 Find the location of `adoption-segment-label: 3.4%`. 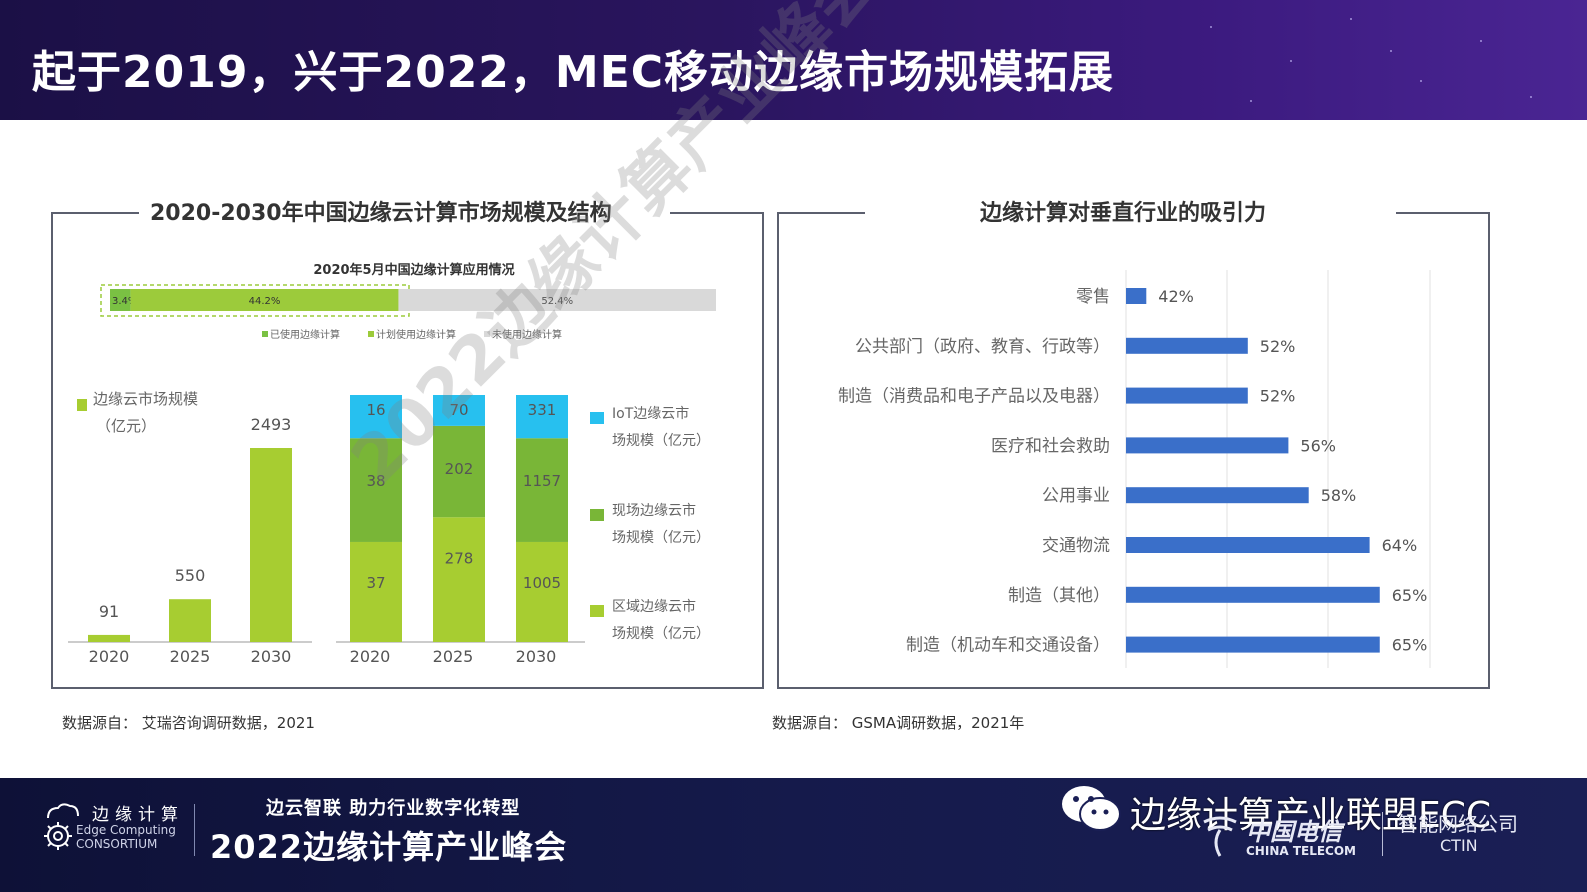

adoption-segment-label: 3.4% is located at coordinates (124, 301).